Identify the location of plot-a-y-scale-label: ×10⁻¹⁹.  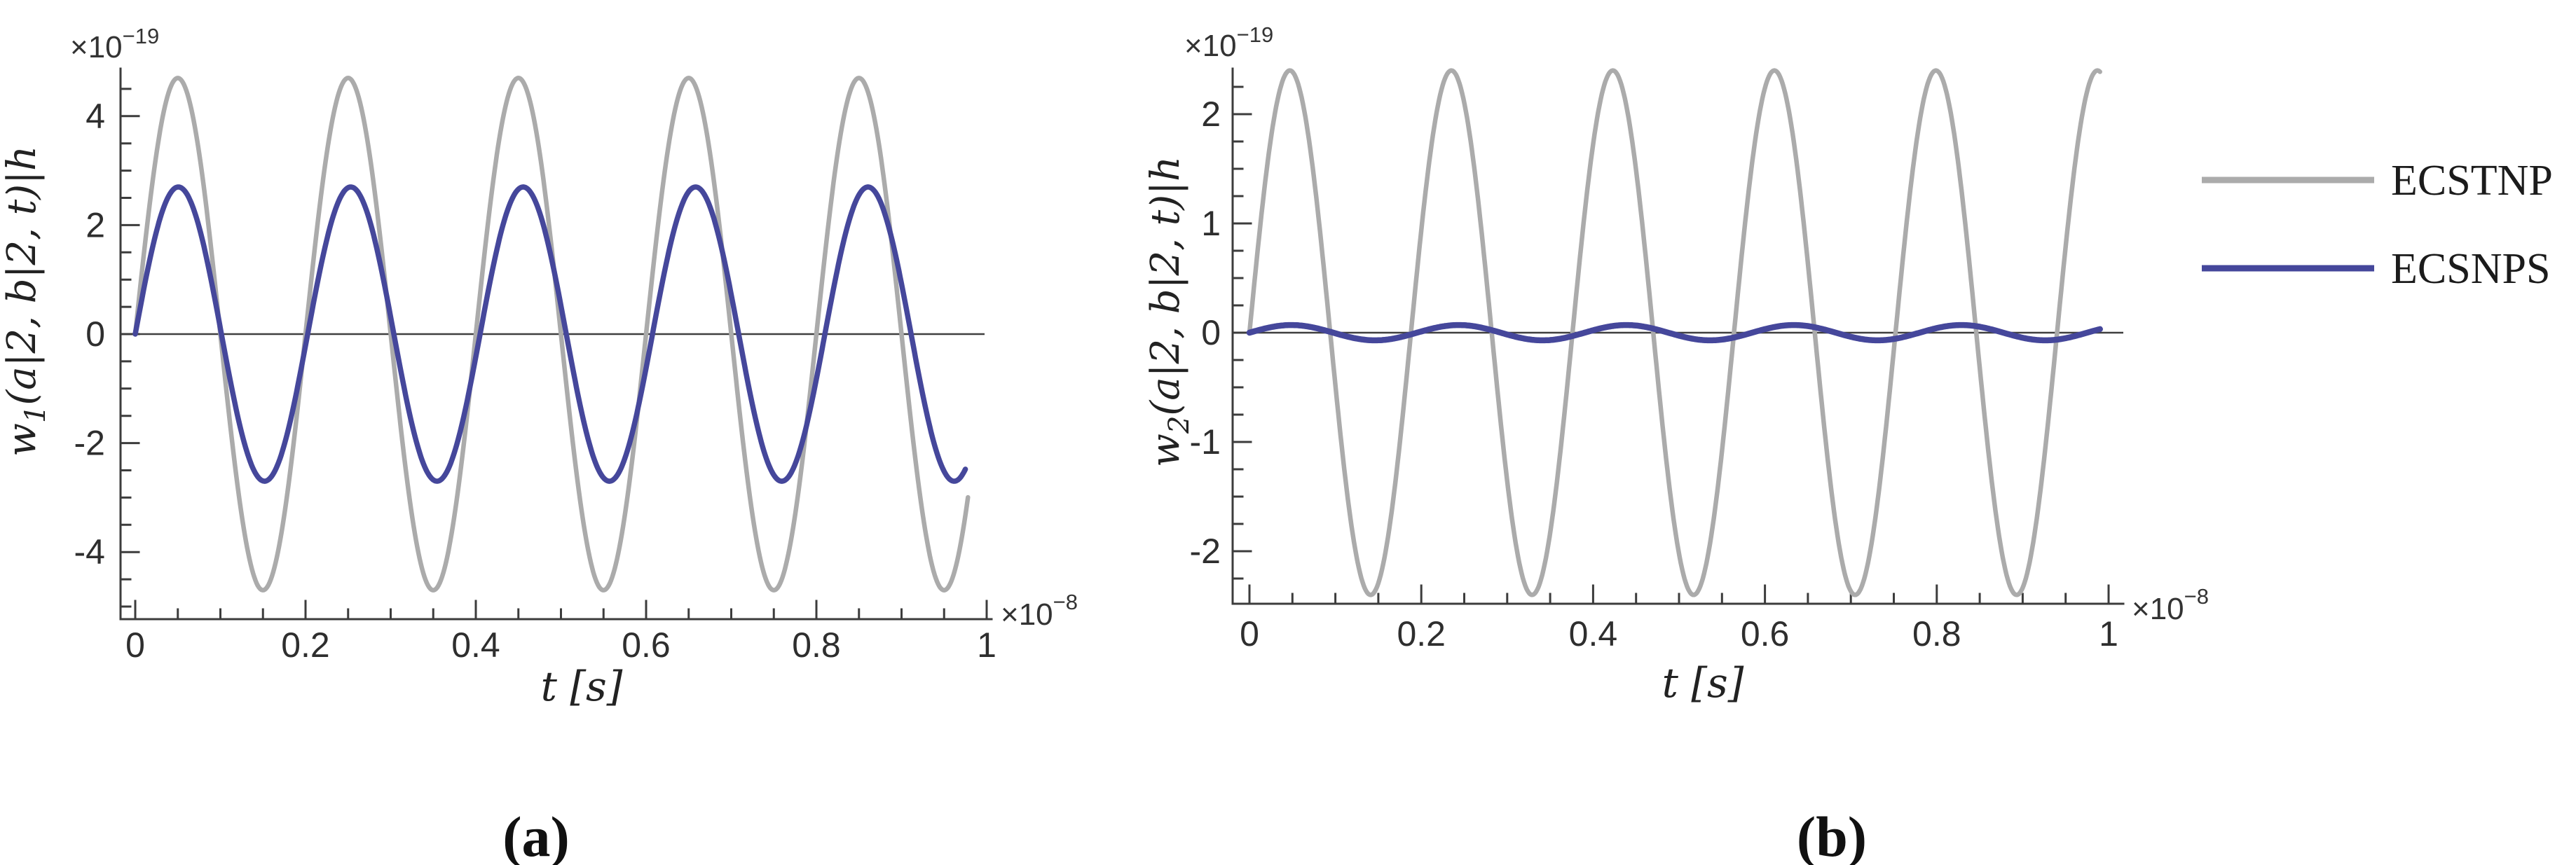
(115, 44).